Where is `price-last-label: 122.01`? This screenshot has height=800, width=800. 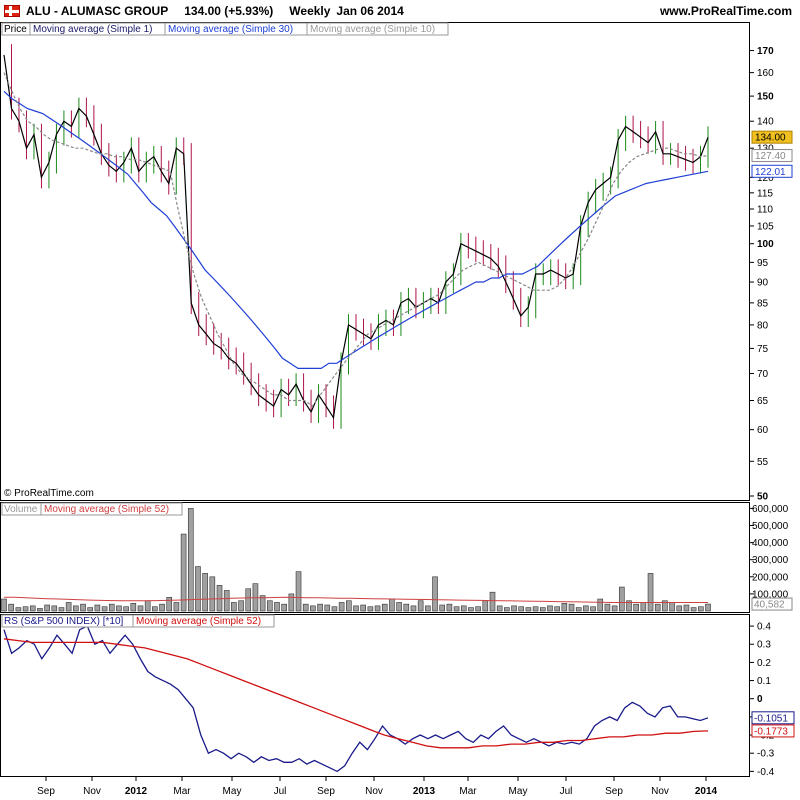
price-last-label: 122.01 is located at coordinates (770, 172).